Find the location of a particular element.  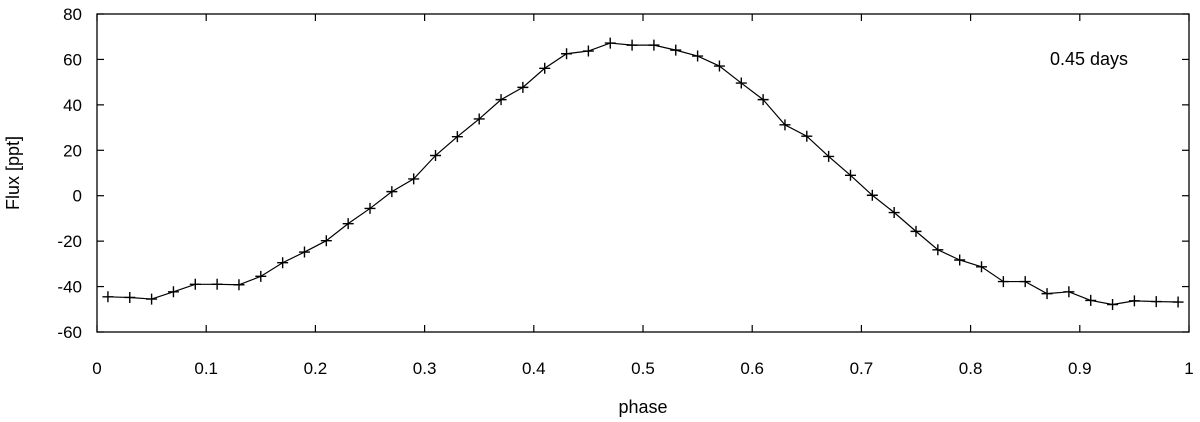

y-tick-label: 40 is located at coordinates (72, 105).